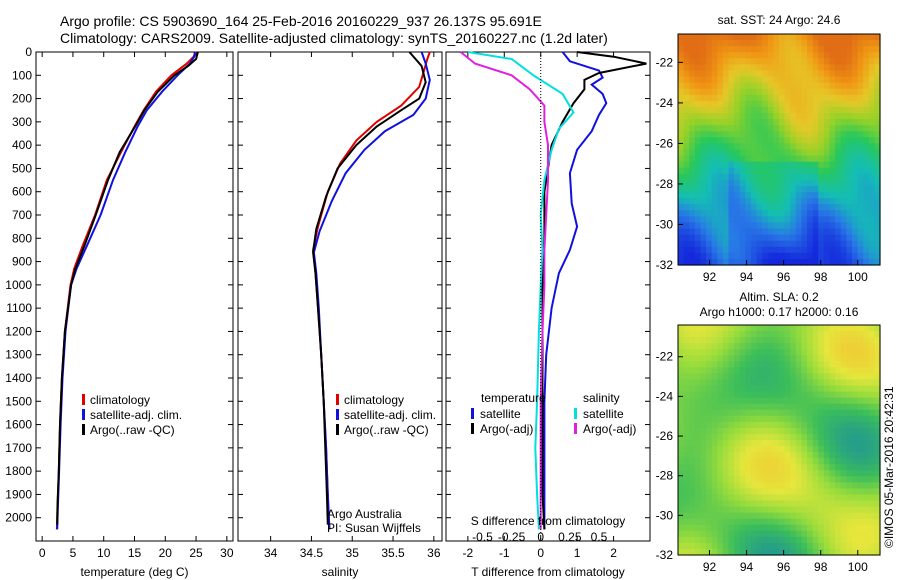 The image size is (900, 580). I want to click on top-tick-label: 0, so click(540, 537).